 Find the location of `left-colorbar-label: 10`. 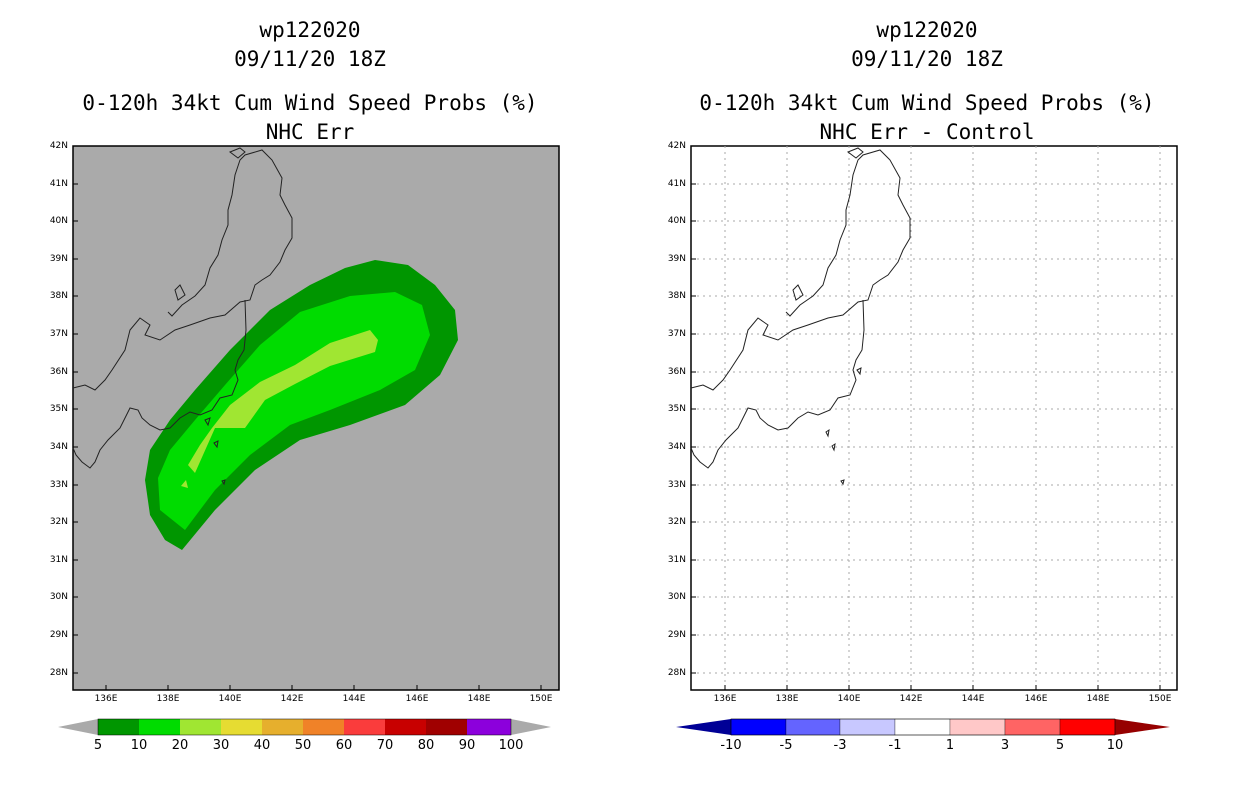

left-colorbar-label: 10 is located at coordinates (139, 745).